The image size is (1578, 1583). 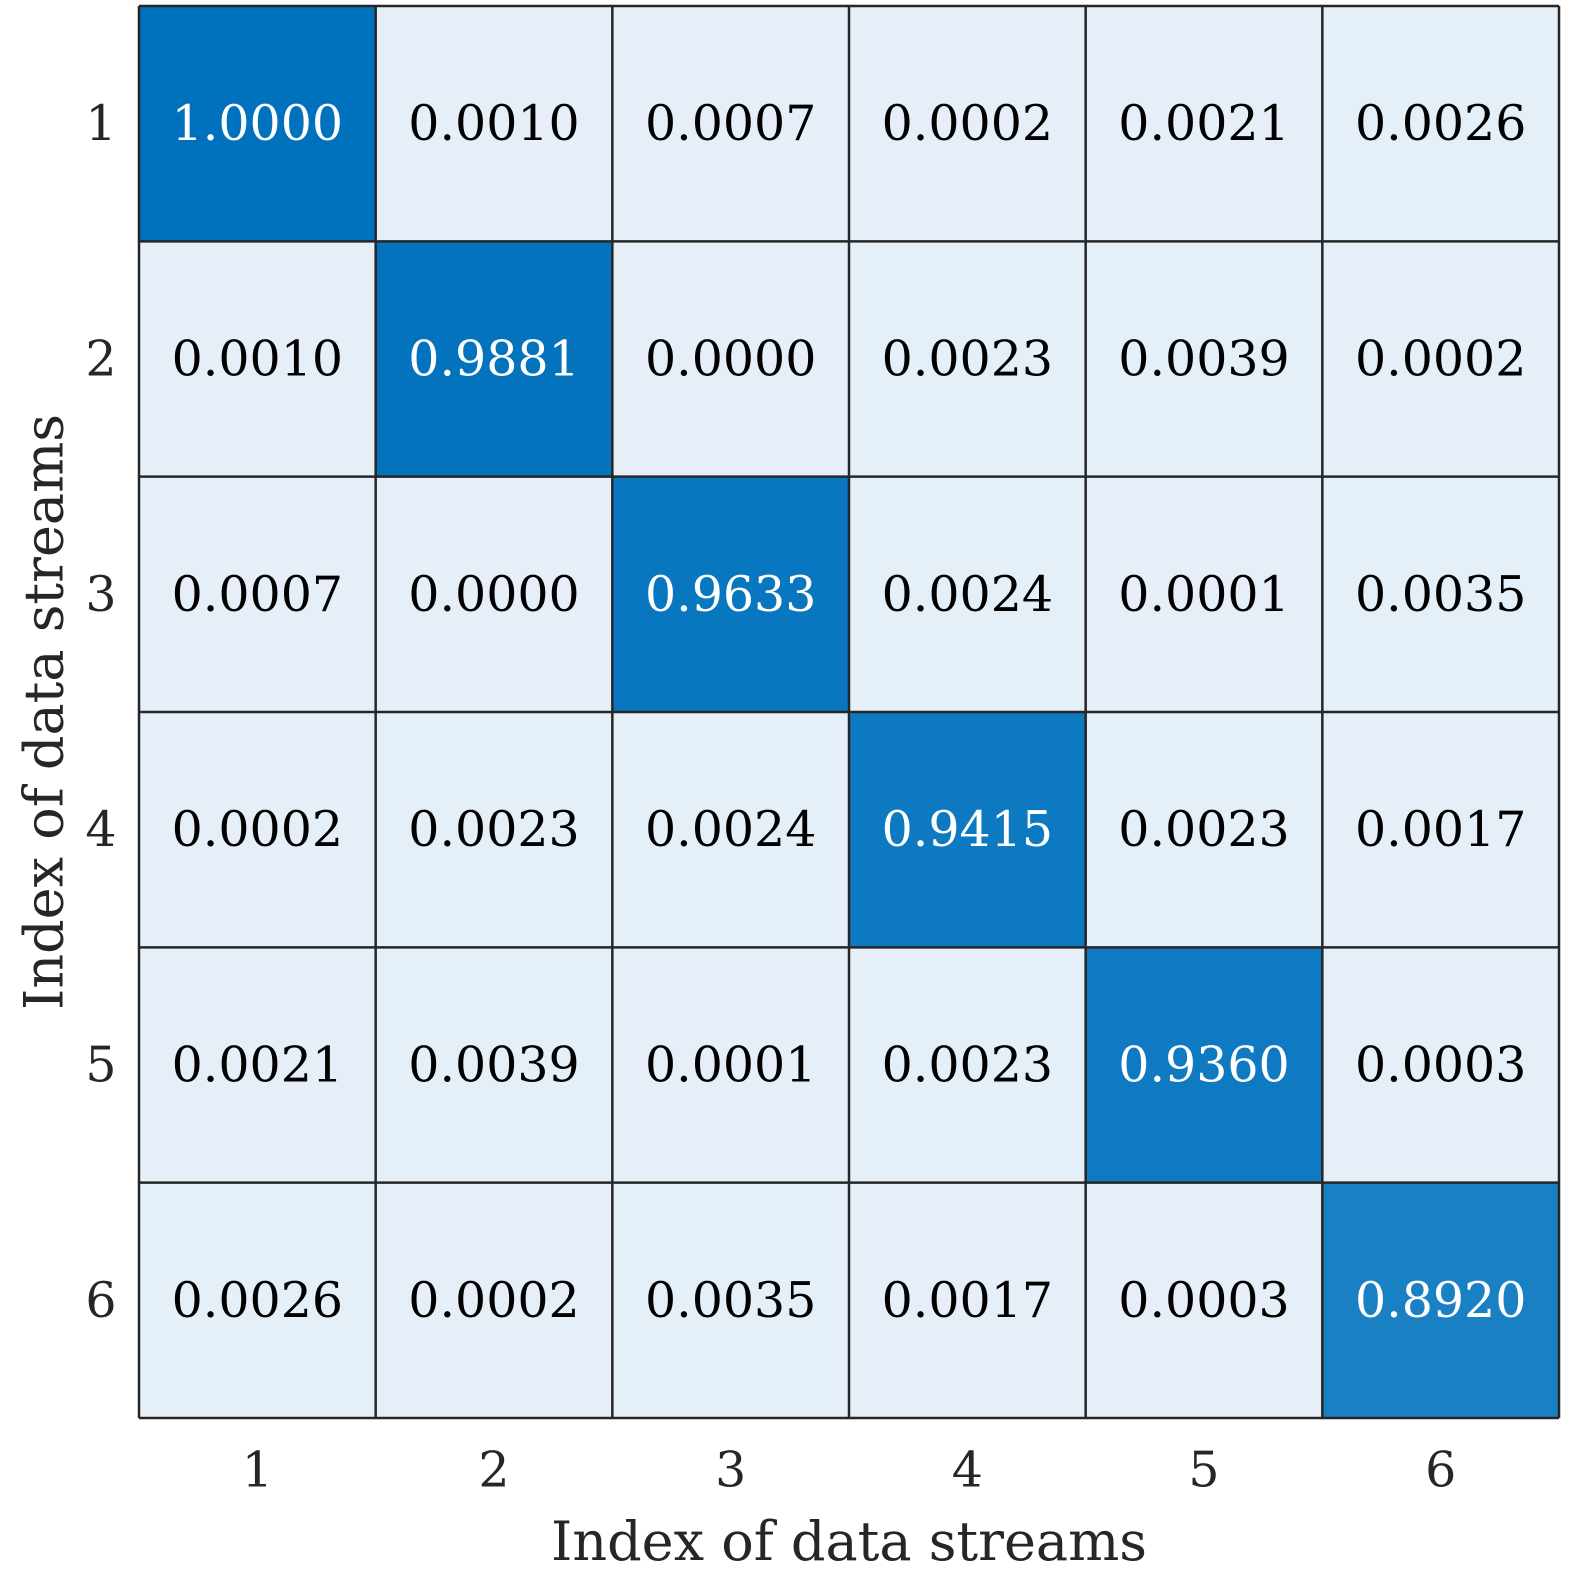 I want to click on heatmap-cell-r4-c6, so click(x=1440, y=830).